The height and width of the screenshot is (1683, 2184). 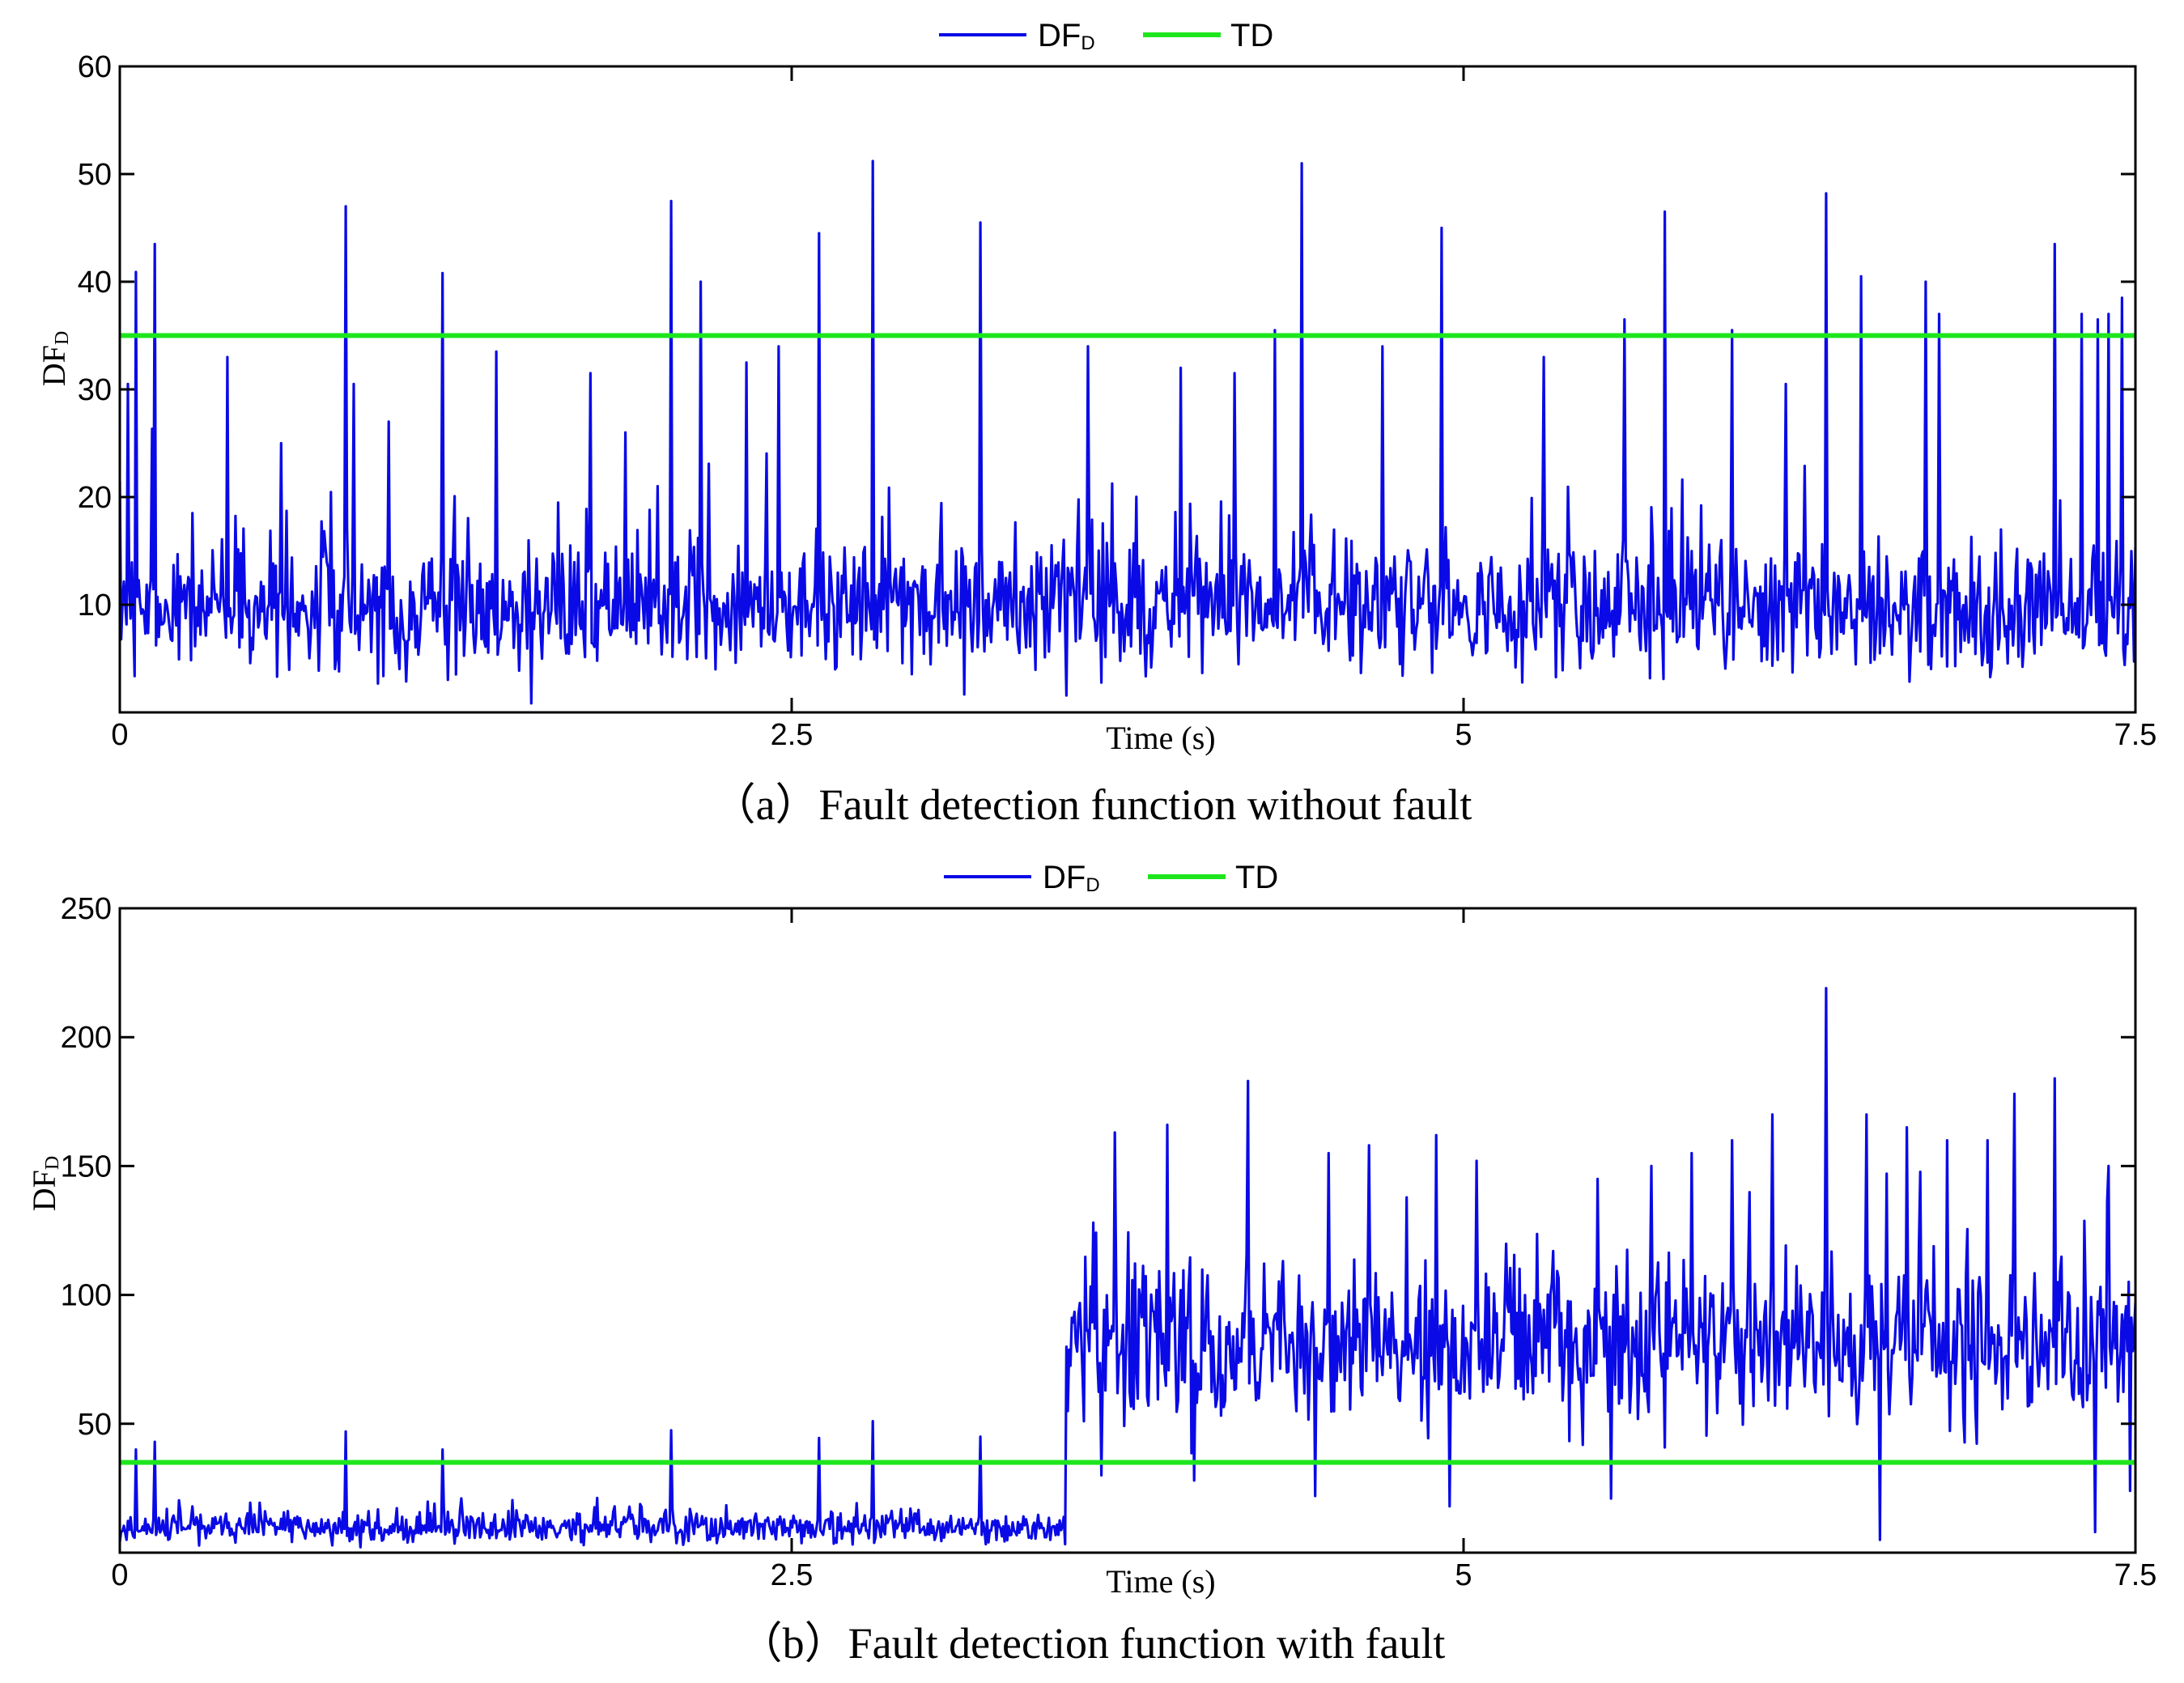 I want to click on y-tick-label-a-3: 40, so click(x=95, y=283).